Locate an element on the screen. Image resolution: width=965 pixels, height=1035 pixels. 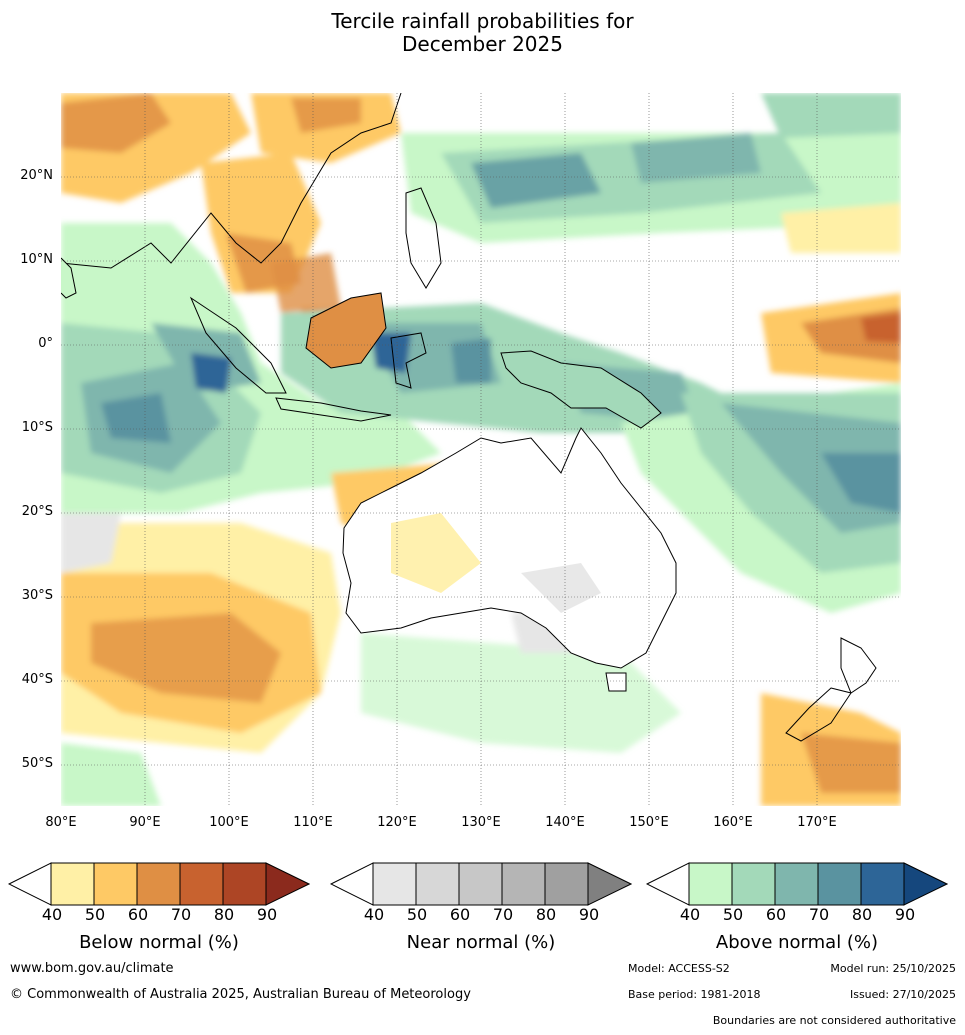
below-tick: 50 is located at coordinates (95, 914).